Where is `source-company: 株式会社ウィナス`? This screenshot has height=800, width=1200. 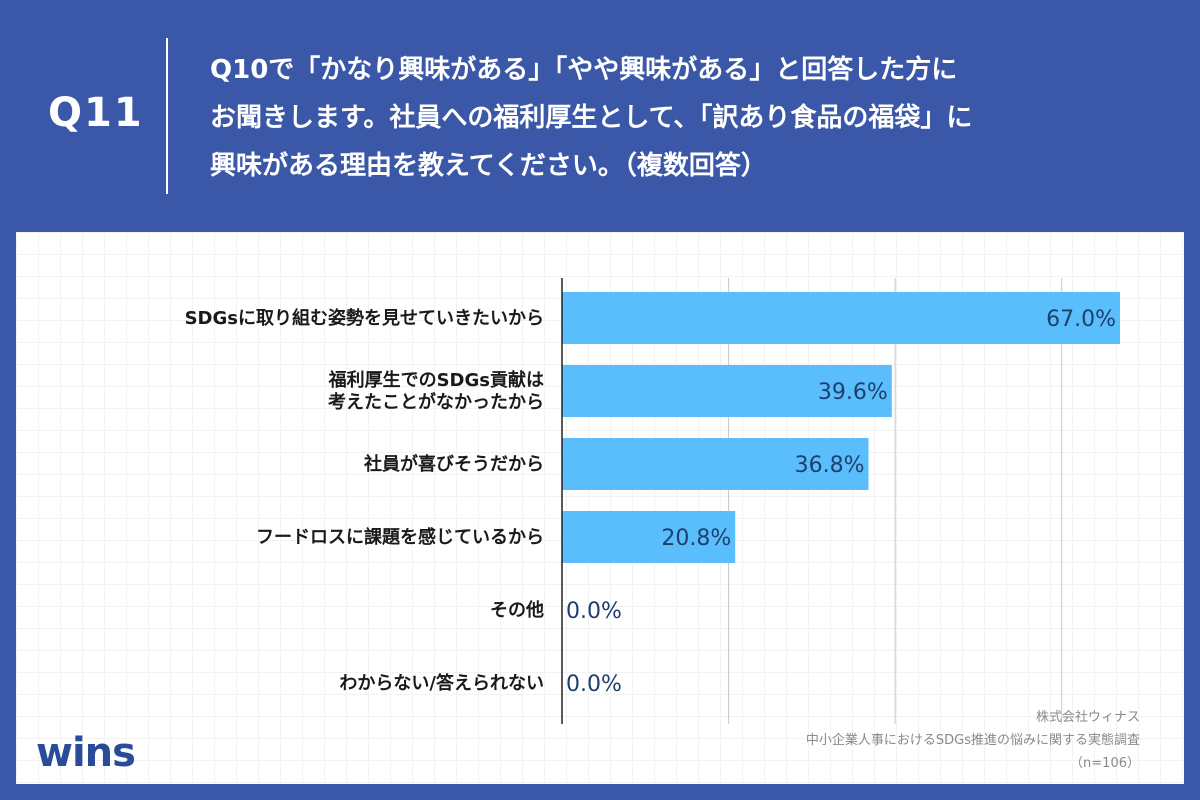
source-company: 株式会社ウィナス is located at coordinates (1087, 717).